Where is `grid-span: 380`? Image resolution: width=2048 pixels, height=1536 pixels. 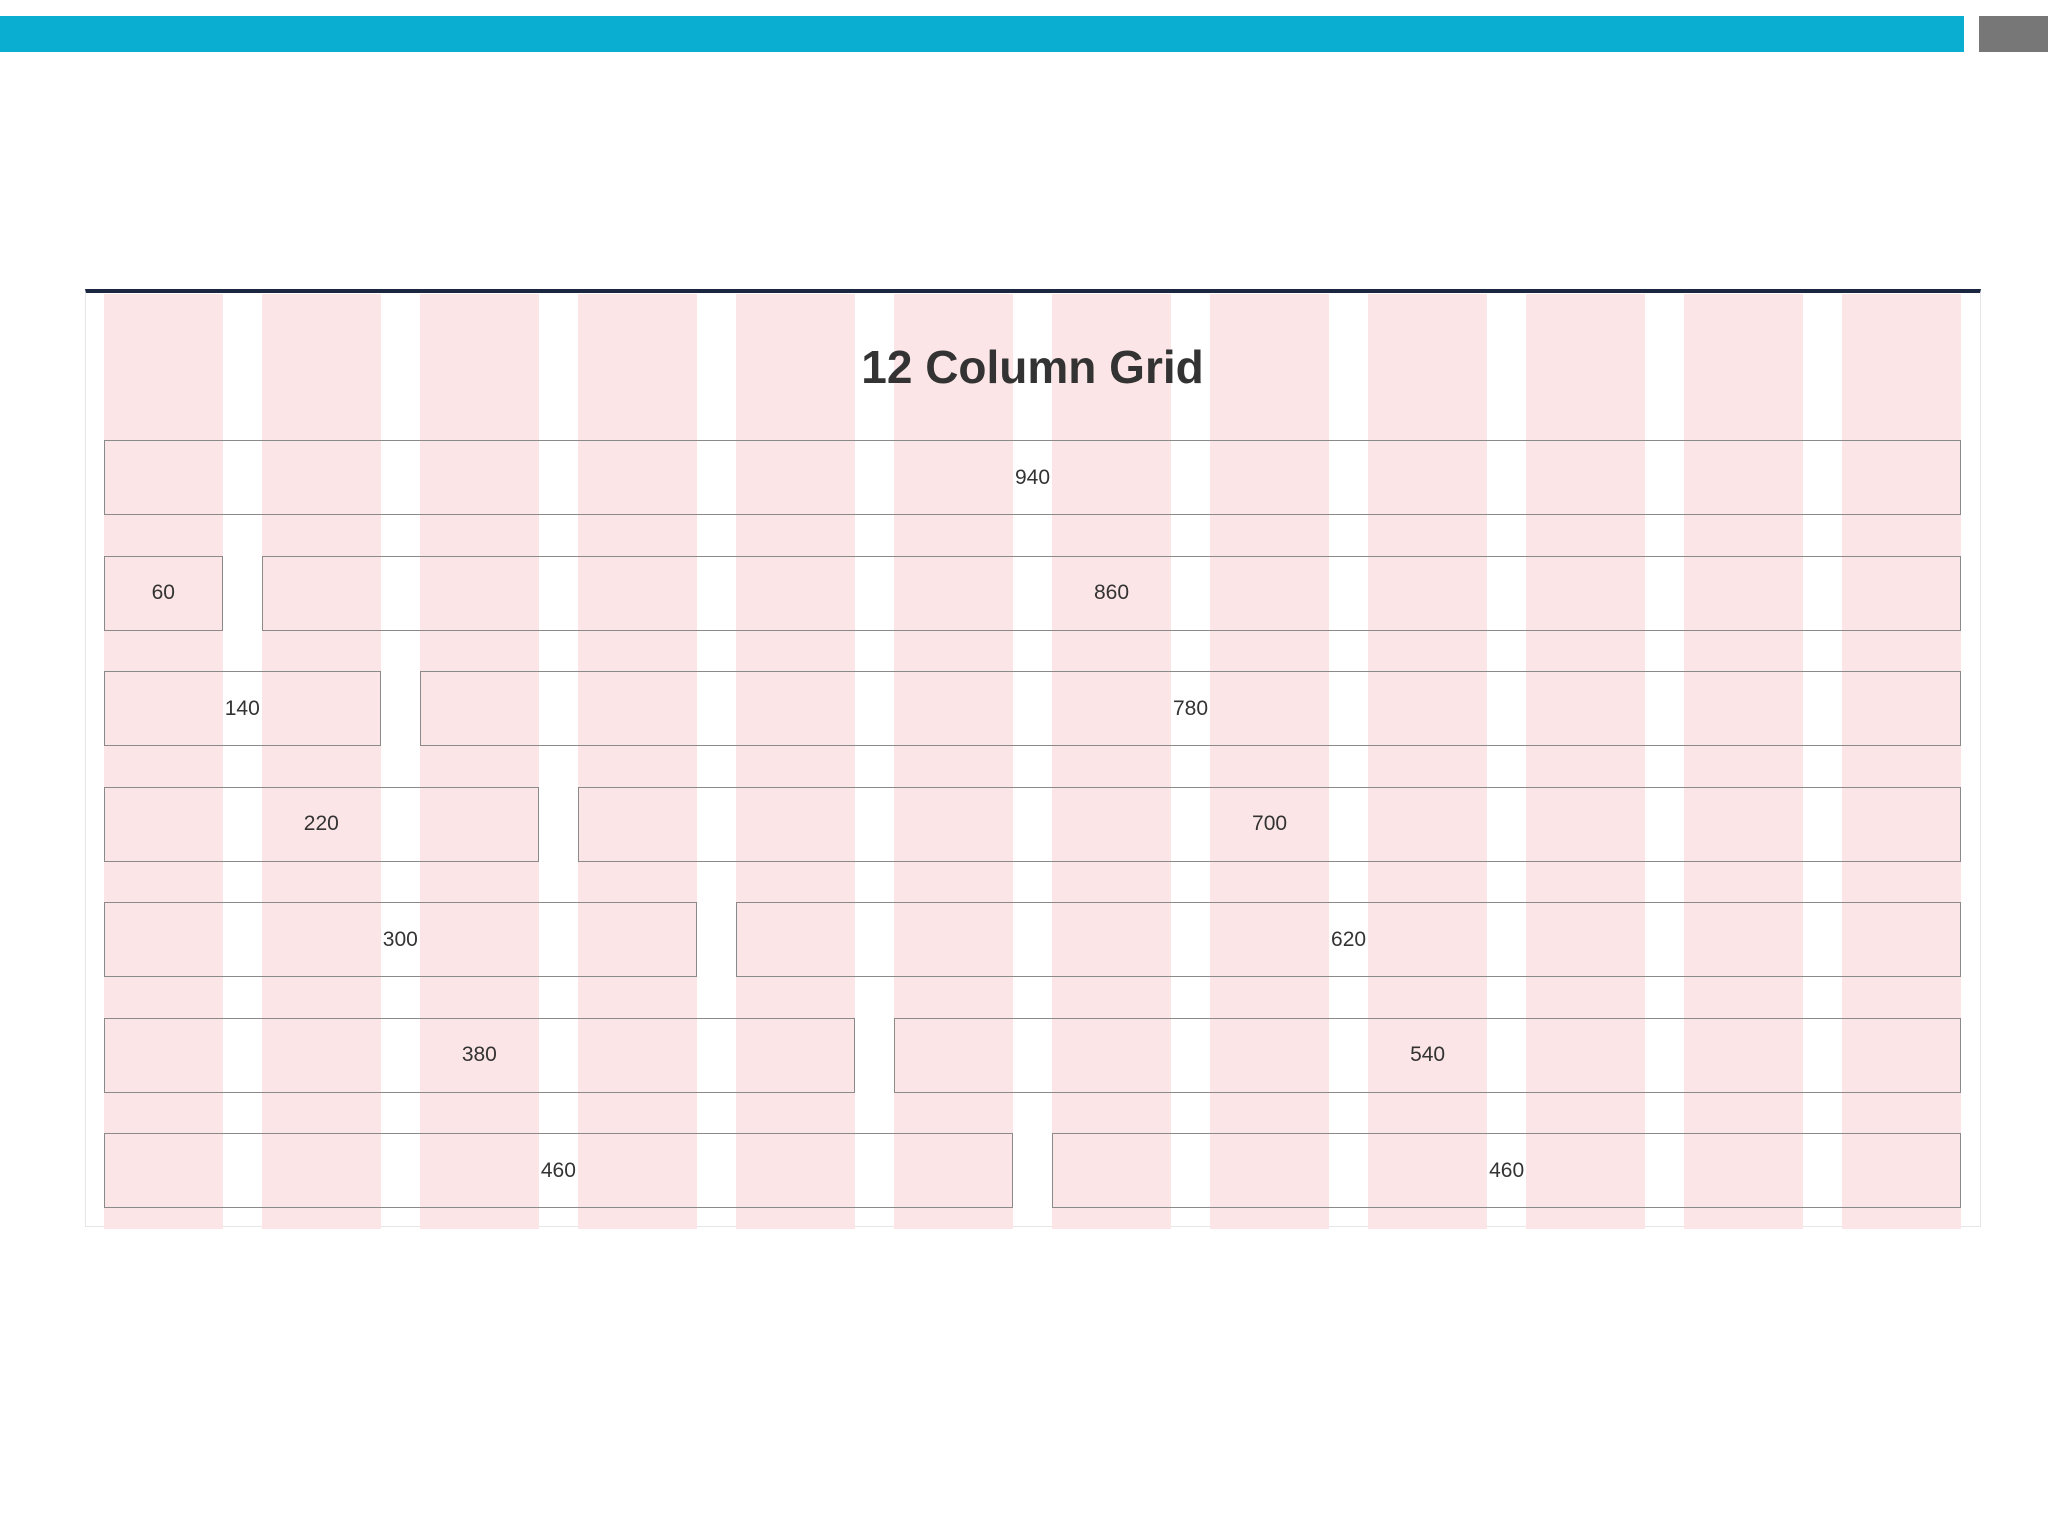 grid-span: 380 is located at coordinates (479, 1055).